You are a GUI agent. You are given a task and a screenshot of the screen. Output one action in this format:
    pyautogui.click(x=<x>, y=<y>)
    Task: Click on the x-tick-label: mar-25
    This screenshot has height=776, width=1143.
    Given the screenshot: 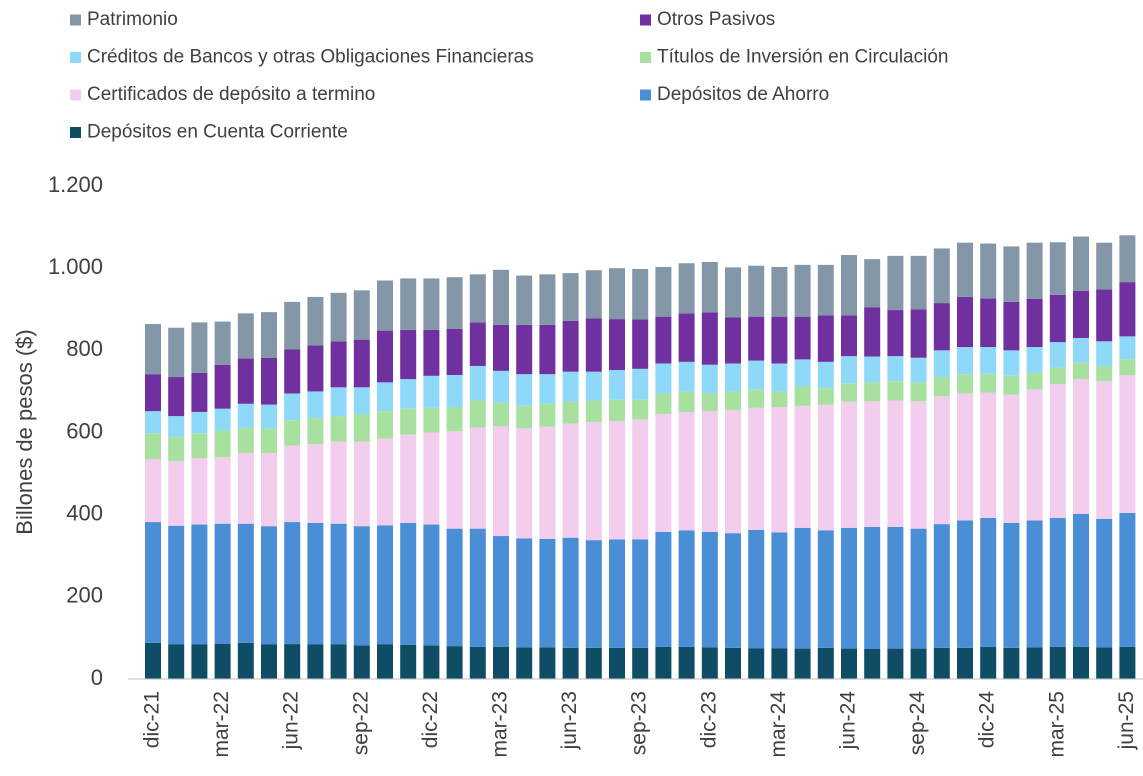 What is the action you would take?
    pyautogui.click(x=1056, y=724)
    